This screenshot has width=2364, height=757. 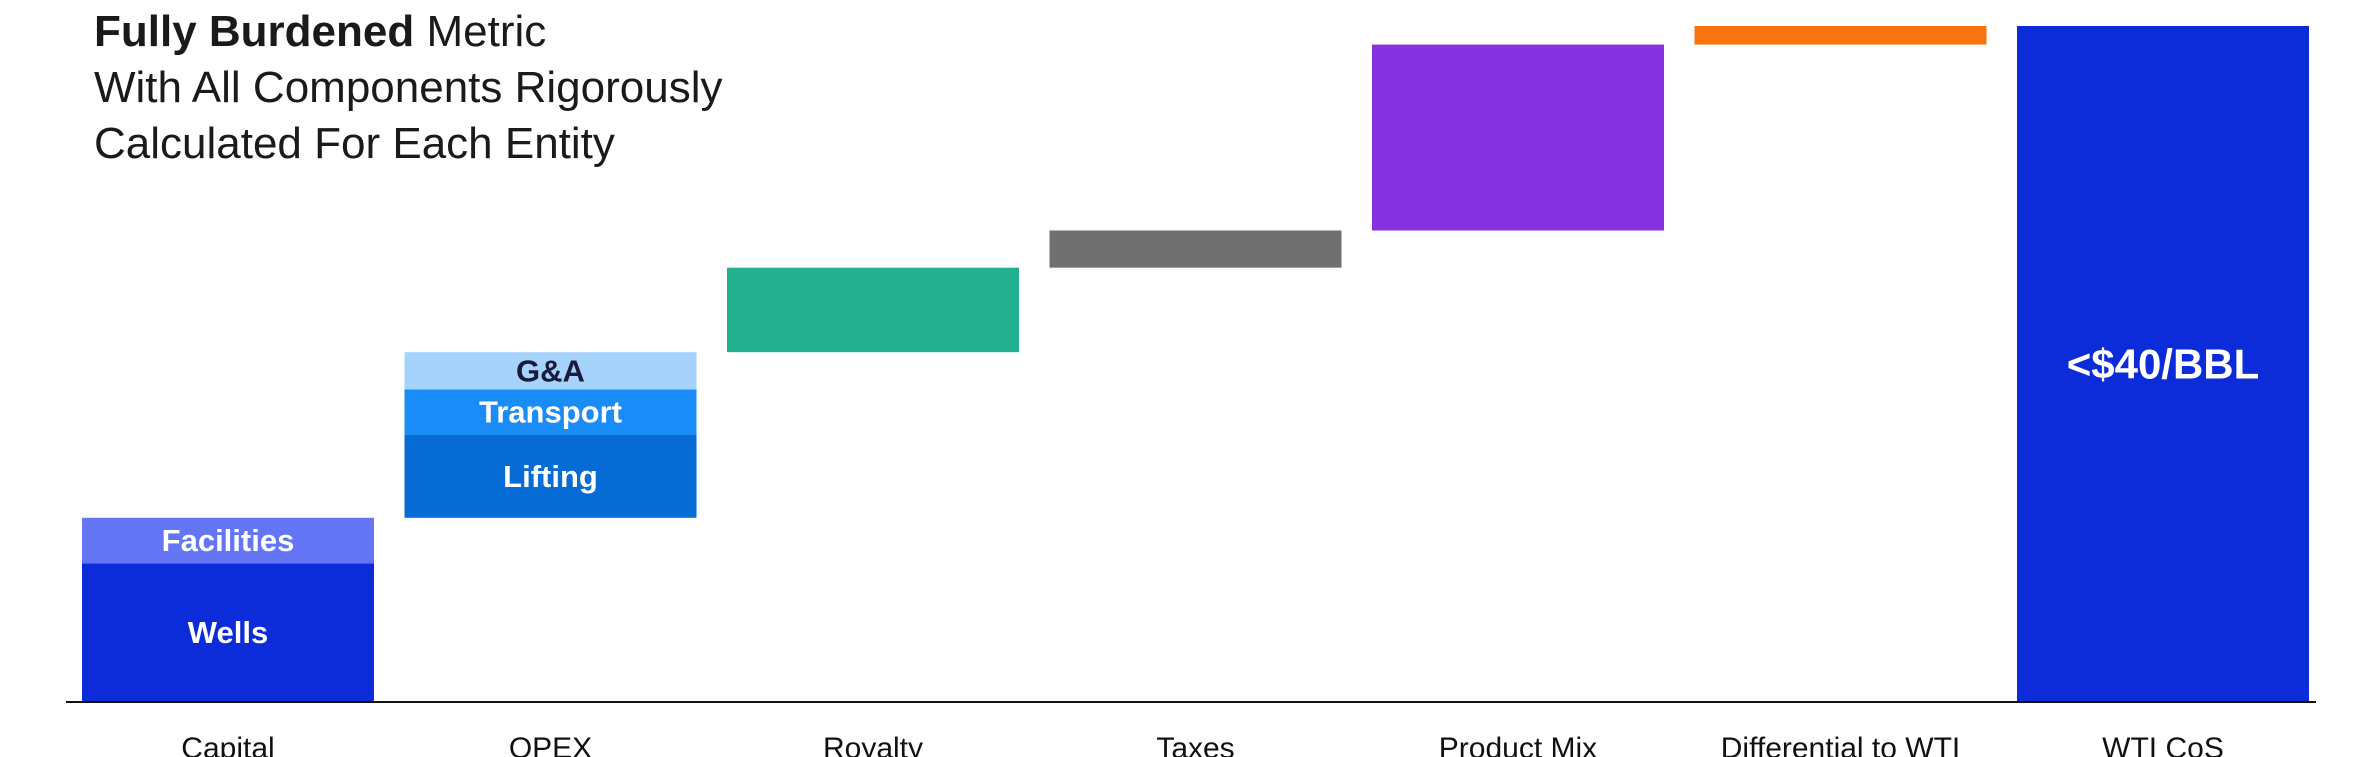 What do you see at coordinates (550, 744) in the screenshot?
I see `category-label-opex: OPEX` at bounding box center [550, 744].